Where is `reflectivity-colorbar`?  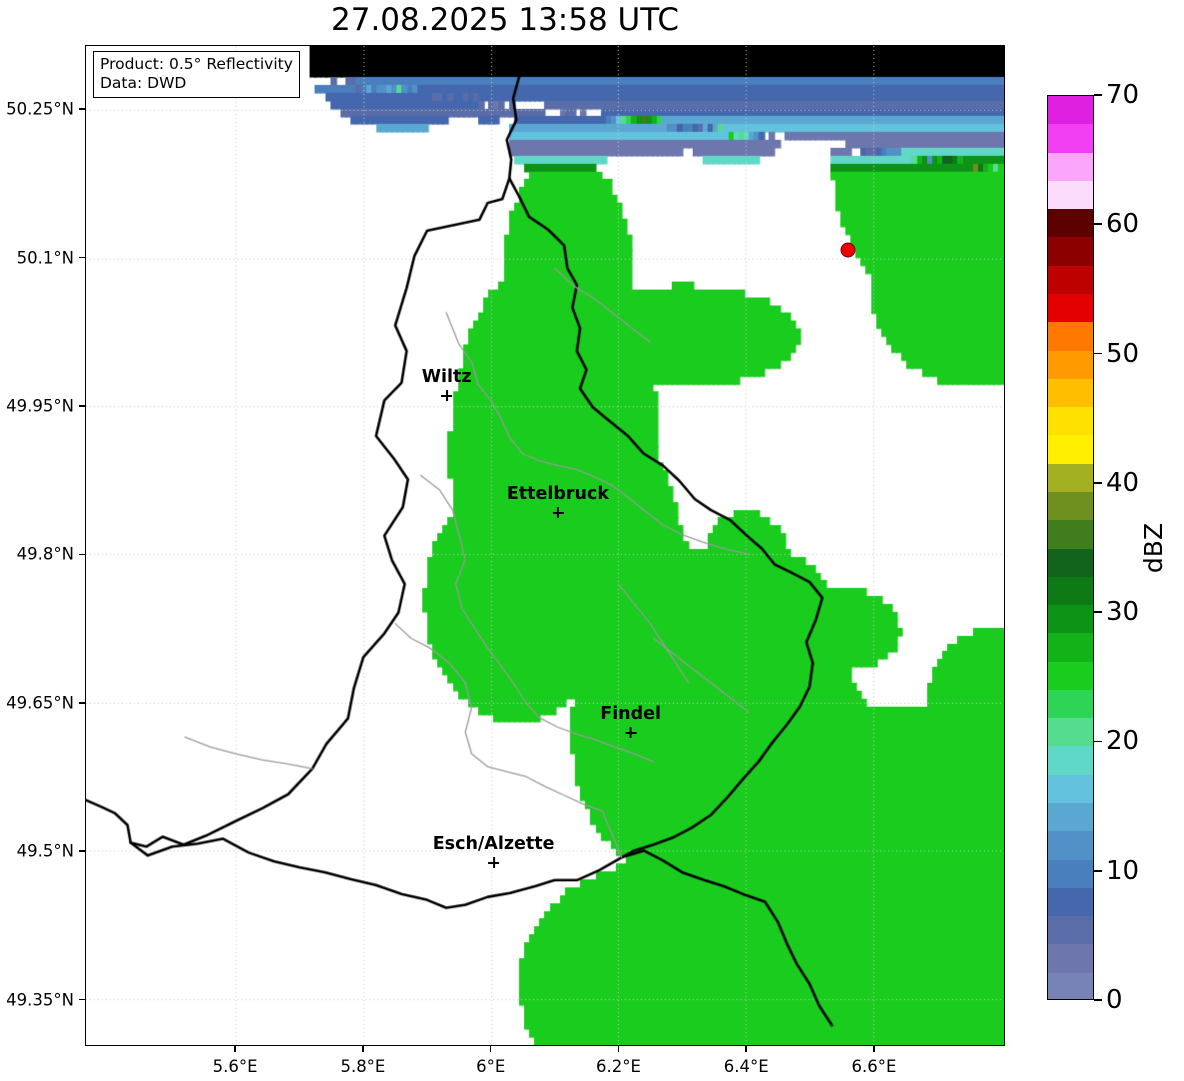
reflectivity-colorbar is located at coordinates (1070, 547).